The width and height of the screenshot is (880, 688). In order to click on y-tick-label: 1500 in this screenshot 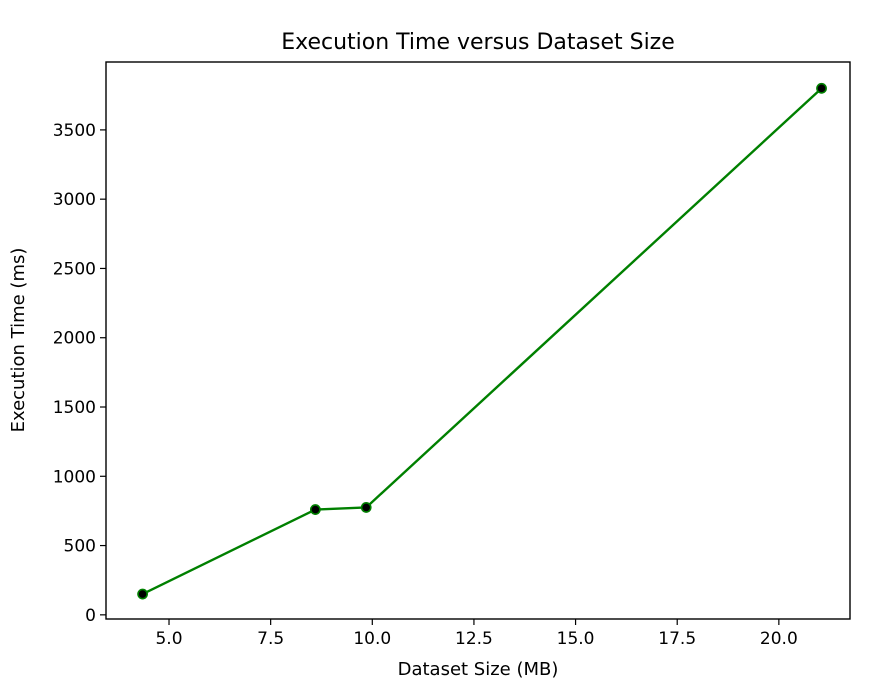, I will do `click(74, 408)`.